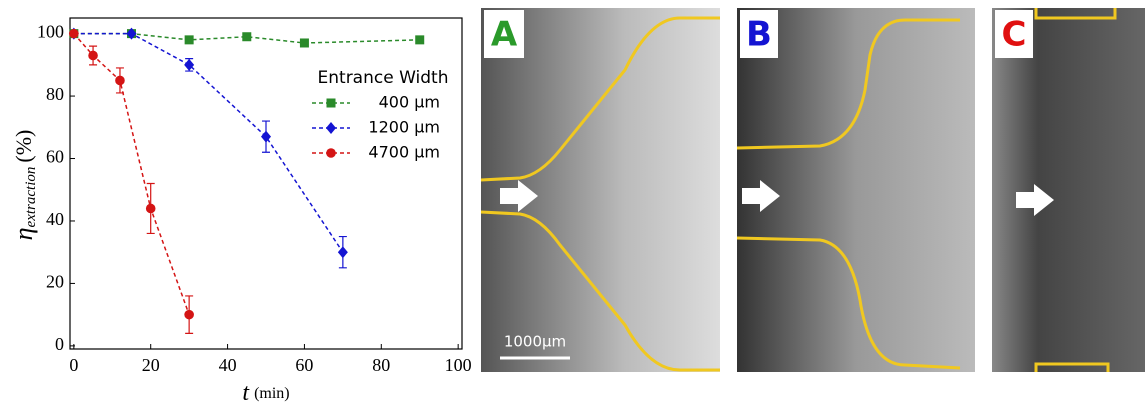  What do you see at coordinates (383, 78) in the screenshot?
I see `legend-title: Entrance Width` at bounding box center [383, 78].